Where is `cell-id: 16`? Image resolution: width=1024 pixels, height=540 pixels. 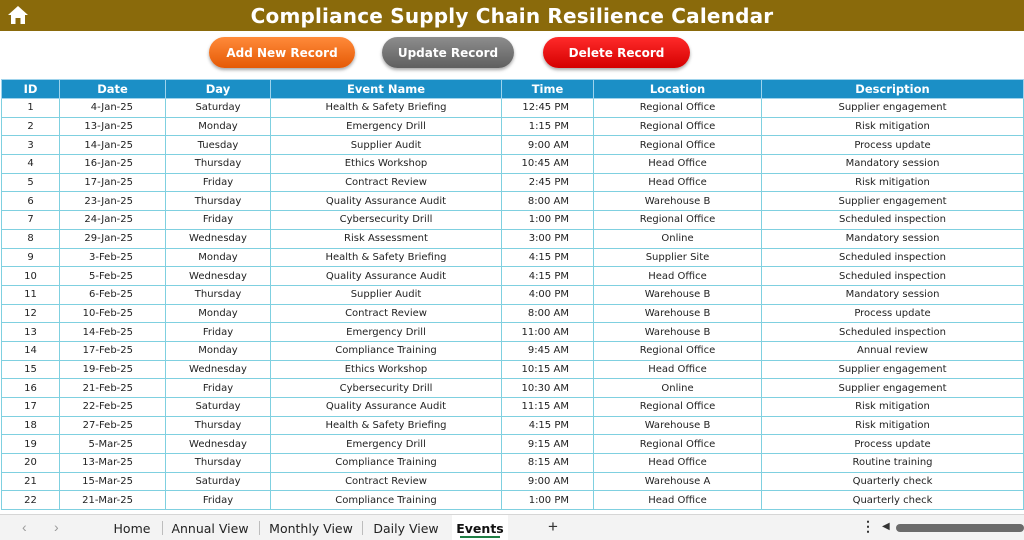 cell-id: 16 is located at coordinates (30, 388).